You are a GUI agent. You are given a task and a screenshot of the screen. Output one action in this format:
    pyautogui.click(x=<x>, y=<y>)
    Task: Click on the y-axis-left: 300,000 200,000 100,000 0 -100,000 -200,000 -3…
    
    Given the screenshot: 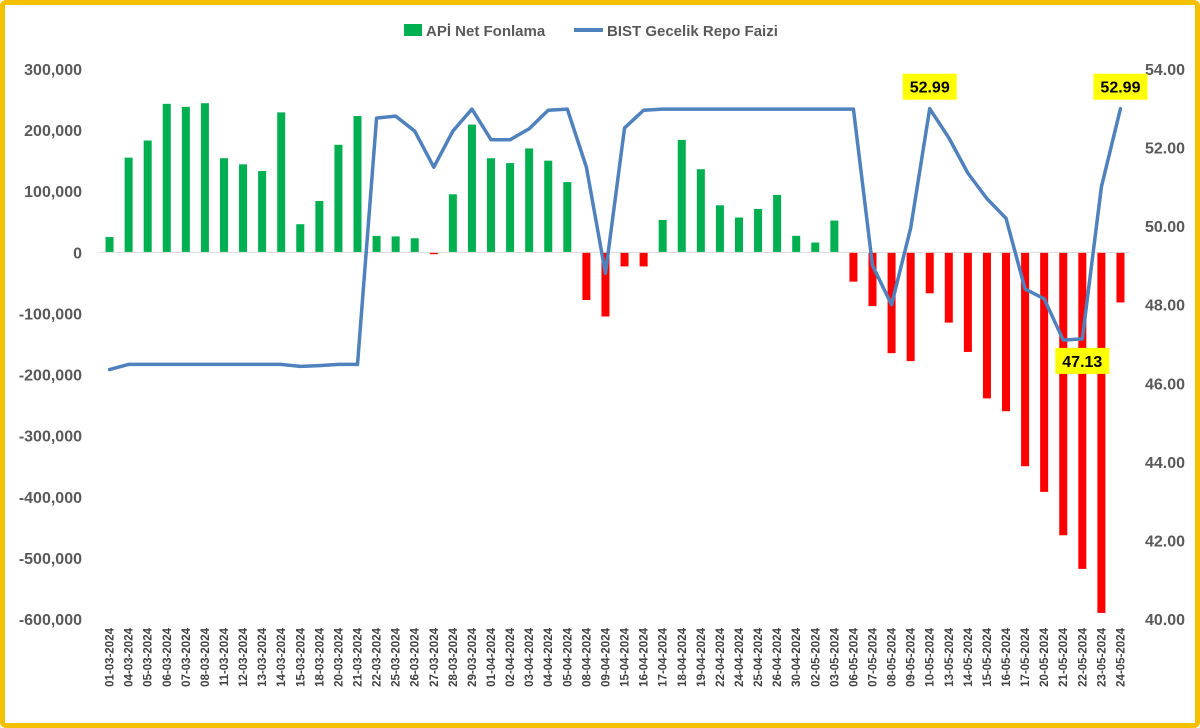 What is the action you would take?
    pyautogui.click(x=50, y=345)
    